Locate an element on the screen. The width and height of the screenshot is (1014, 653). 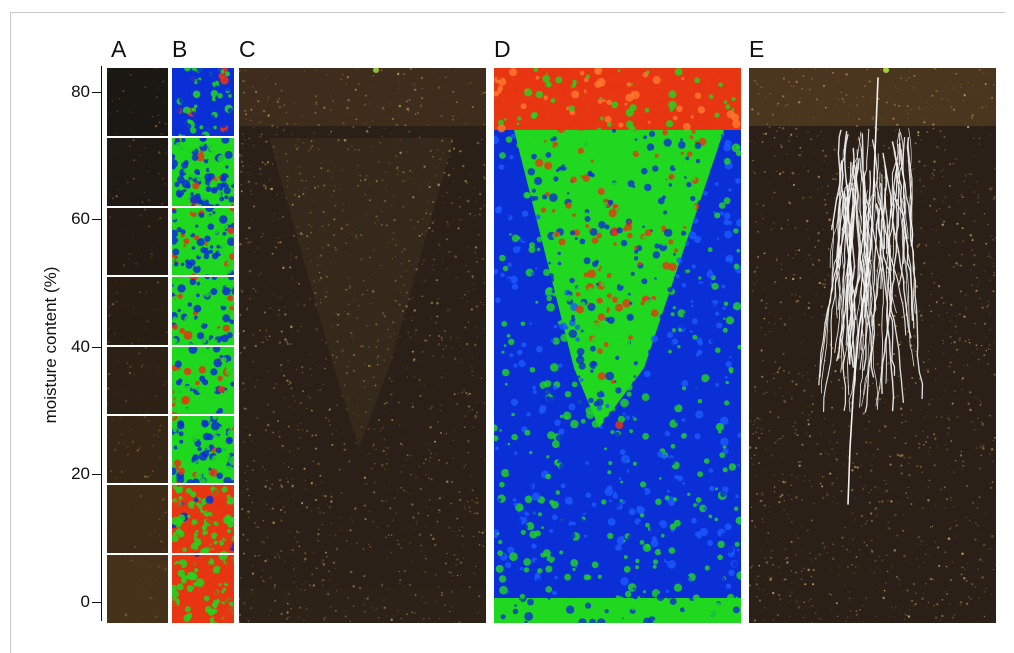
y-tick-label: 40 is located at coordinates (80, 346).